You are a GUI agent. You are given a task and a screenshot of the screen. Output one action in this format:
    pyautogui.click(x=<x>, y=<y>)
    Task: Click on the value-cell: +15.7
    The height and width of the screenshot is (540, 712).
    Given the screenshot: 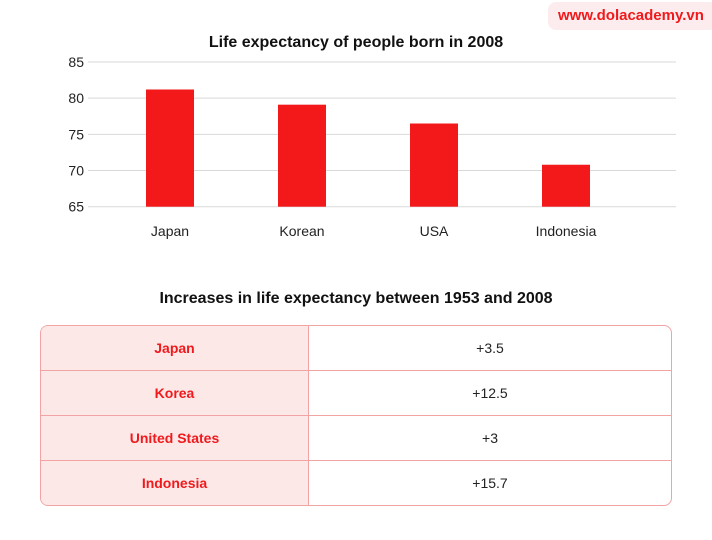 What is the action you would take?
    pyautogui.click(x=490, y=483)
    